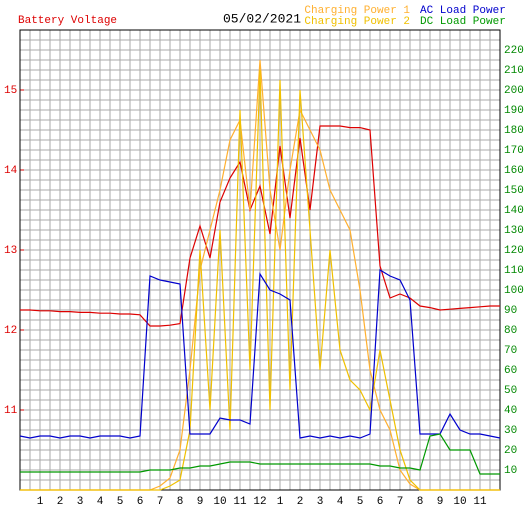 The image size is (527, 510). What do you see at coordinates (463, 11) in the screenshot?
I see `legend-label: AC Load Power` at bounding box center [463, 11].